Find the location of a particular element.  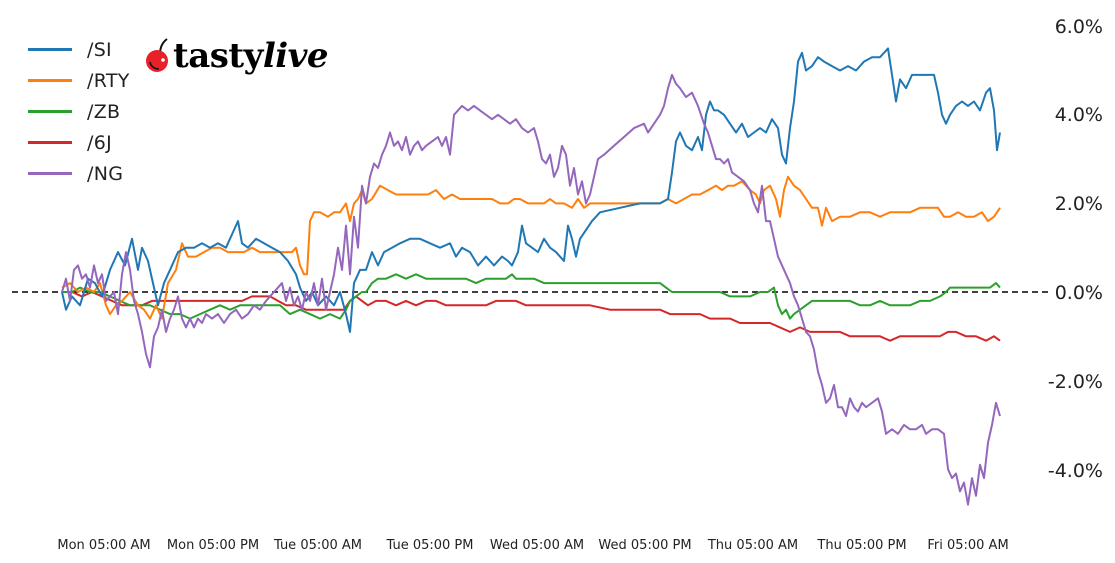

legend-item-rty: /RTY is located at coordinates (79, 80).